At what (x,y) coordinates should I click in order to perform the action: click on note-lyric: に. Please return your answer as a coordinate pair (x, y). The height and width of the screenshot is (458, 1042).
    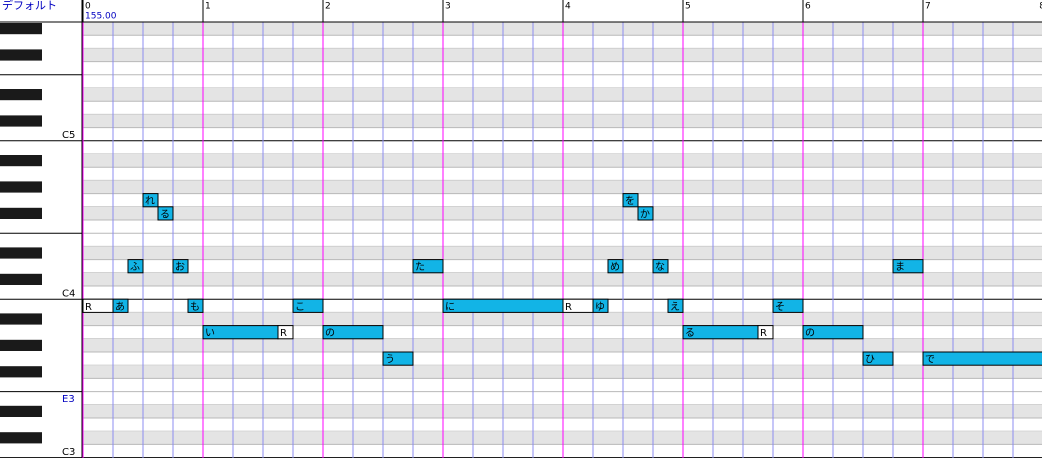
    Looking at the image, I should click on (450, 307).